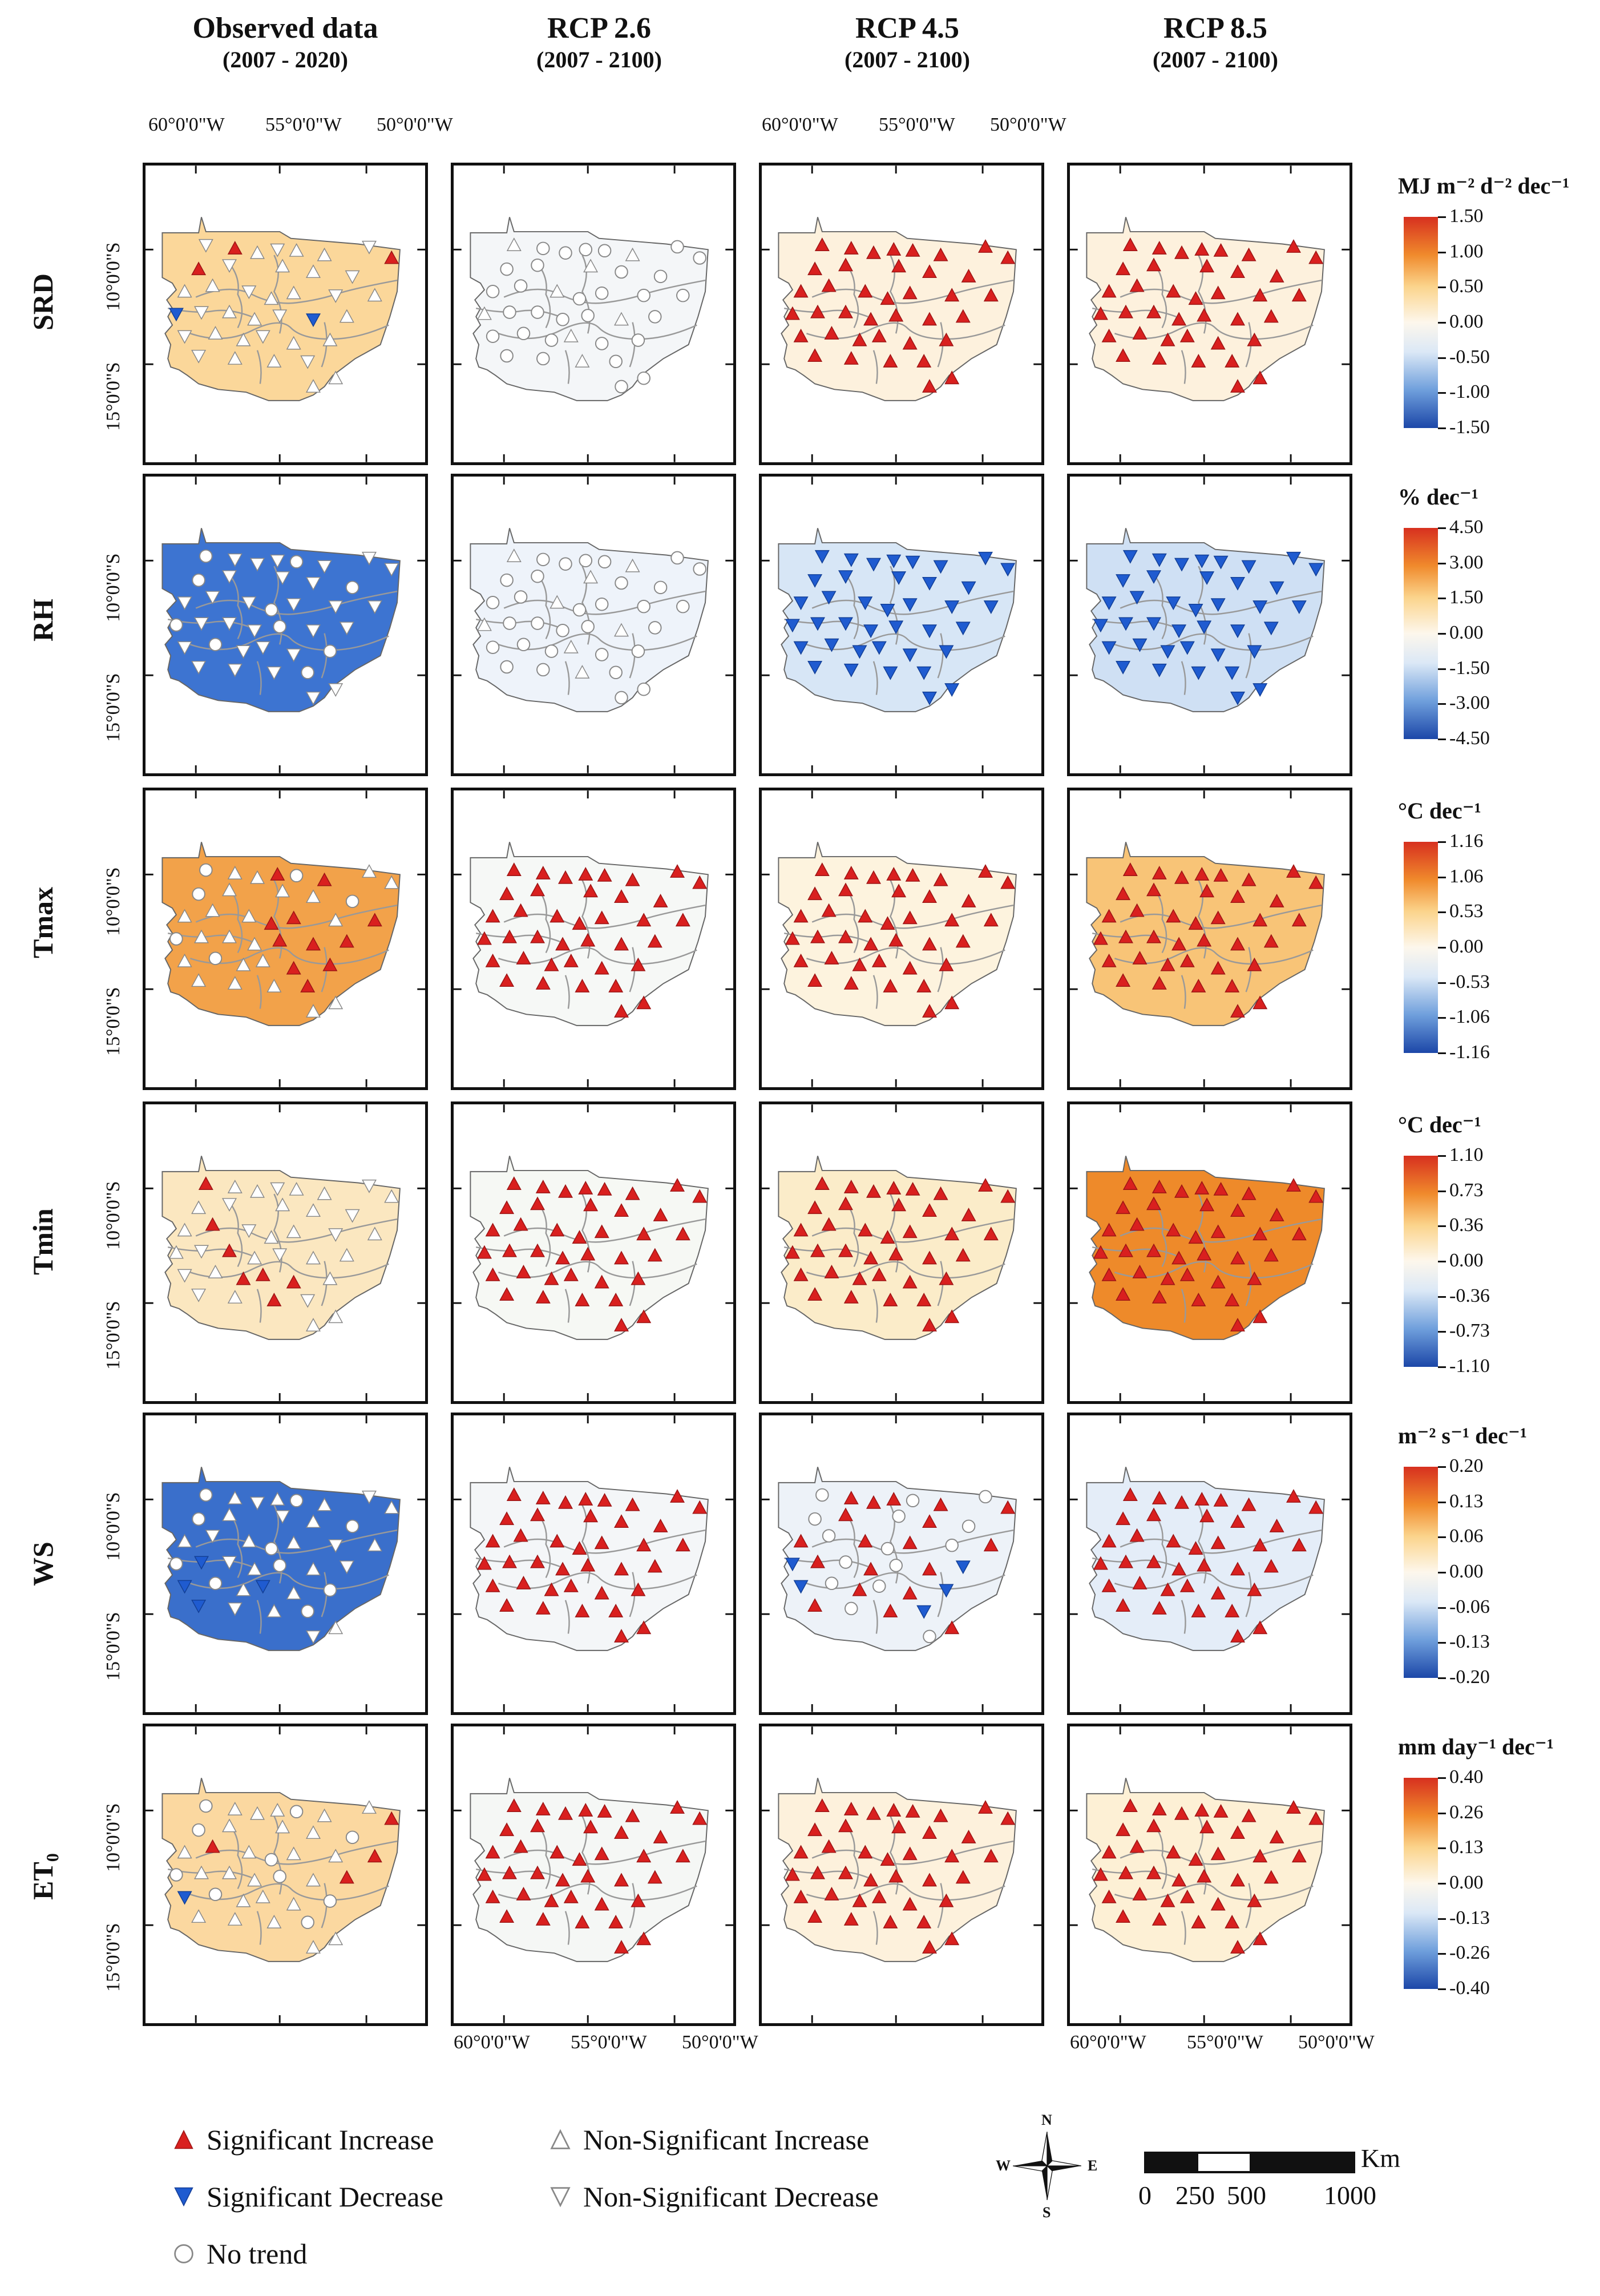 This screenshot has height=2296, width=1600. Describe the element at coordinates (560, 2139) in the screenshot. I see `nonsig-increase-icon` at that location.